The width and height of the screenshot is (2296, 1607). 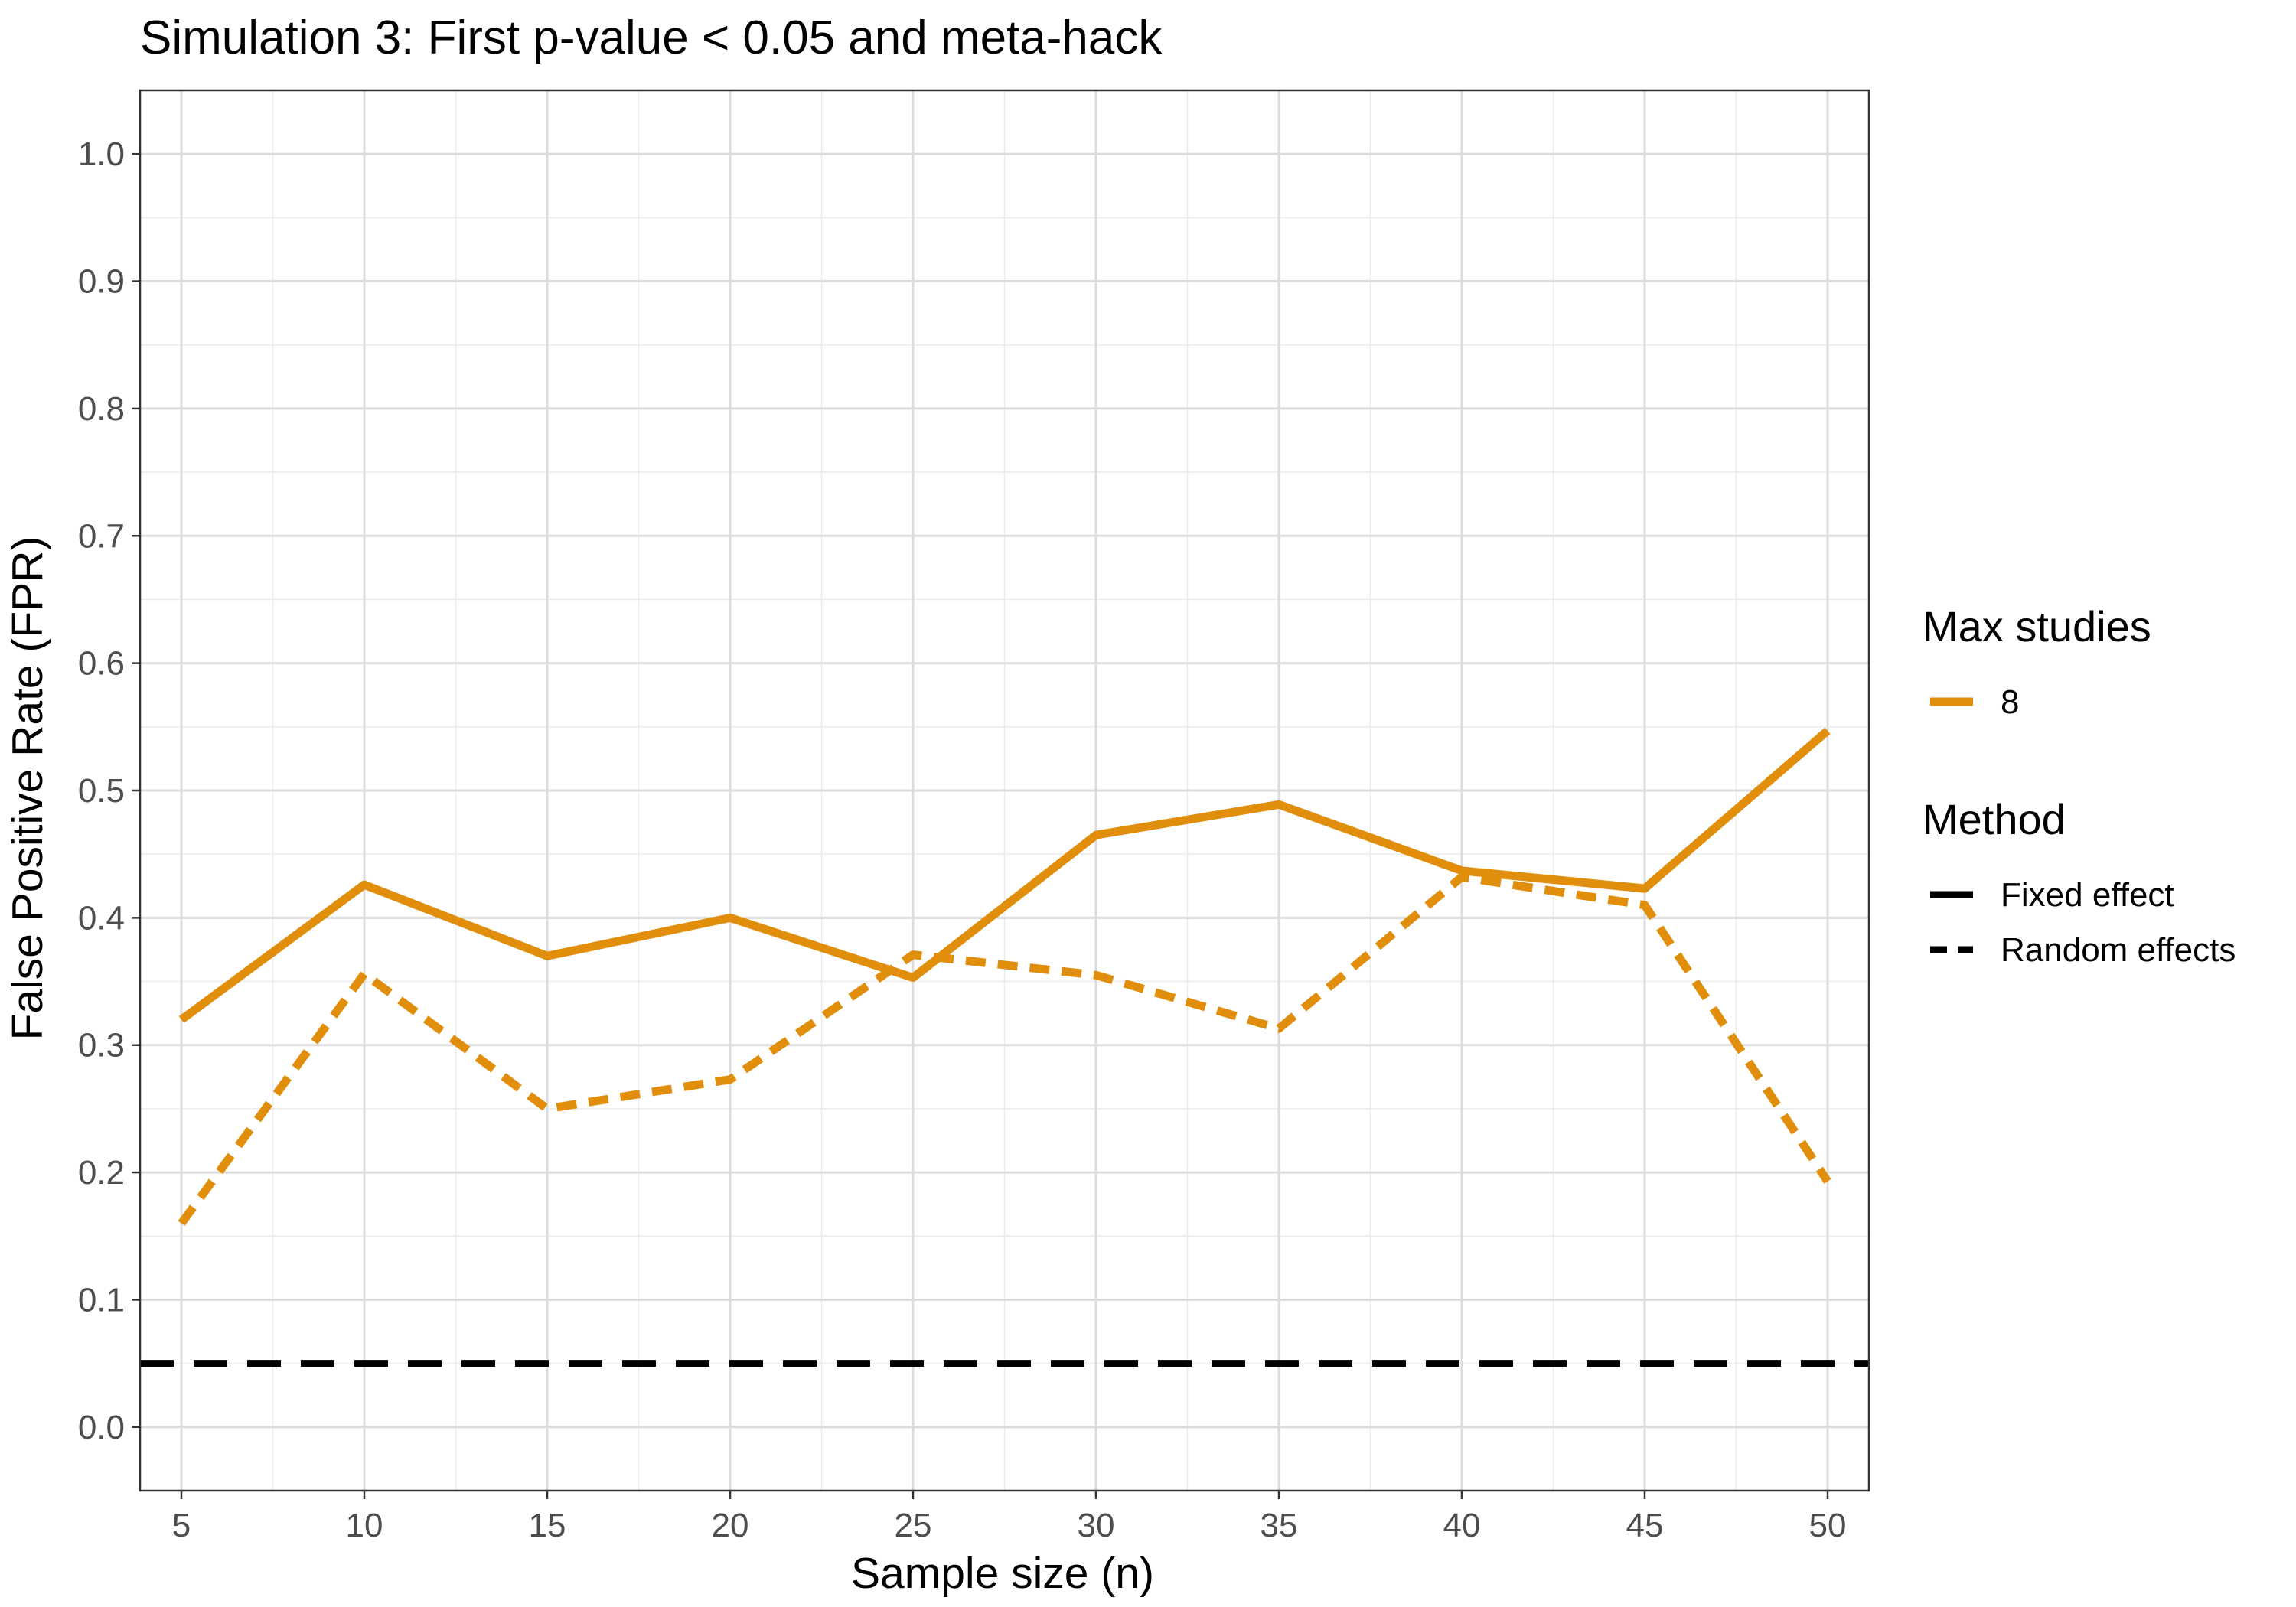 What do you see at coordinates (101, 1045) in the screenshot?
I see `y-tick-label: 0.3` at bounding box center [101, 1045].